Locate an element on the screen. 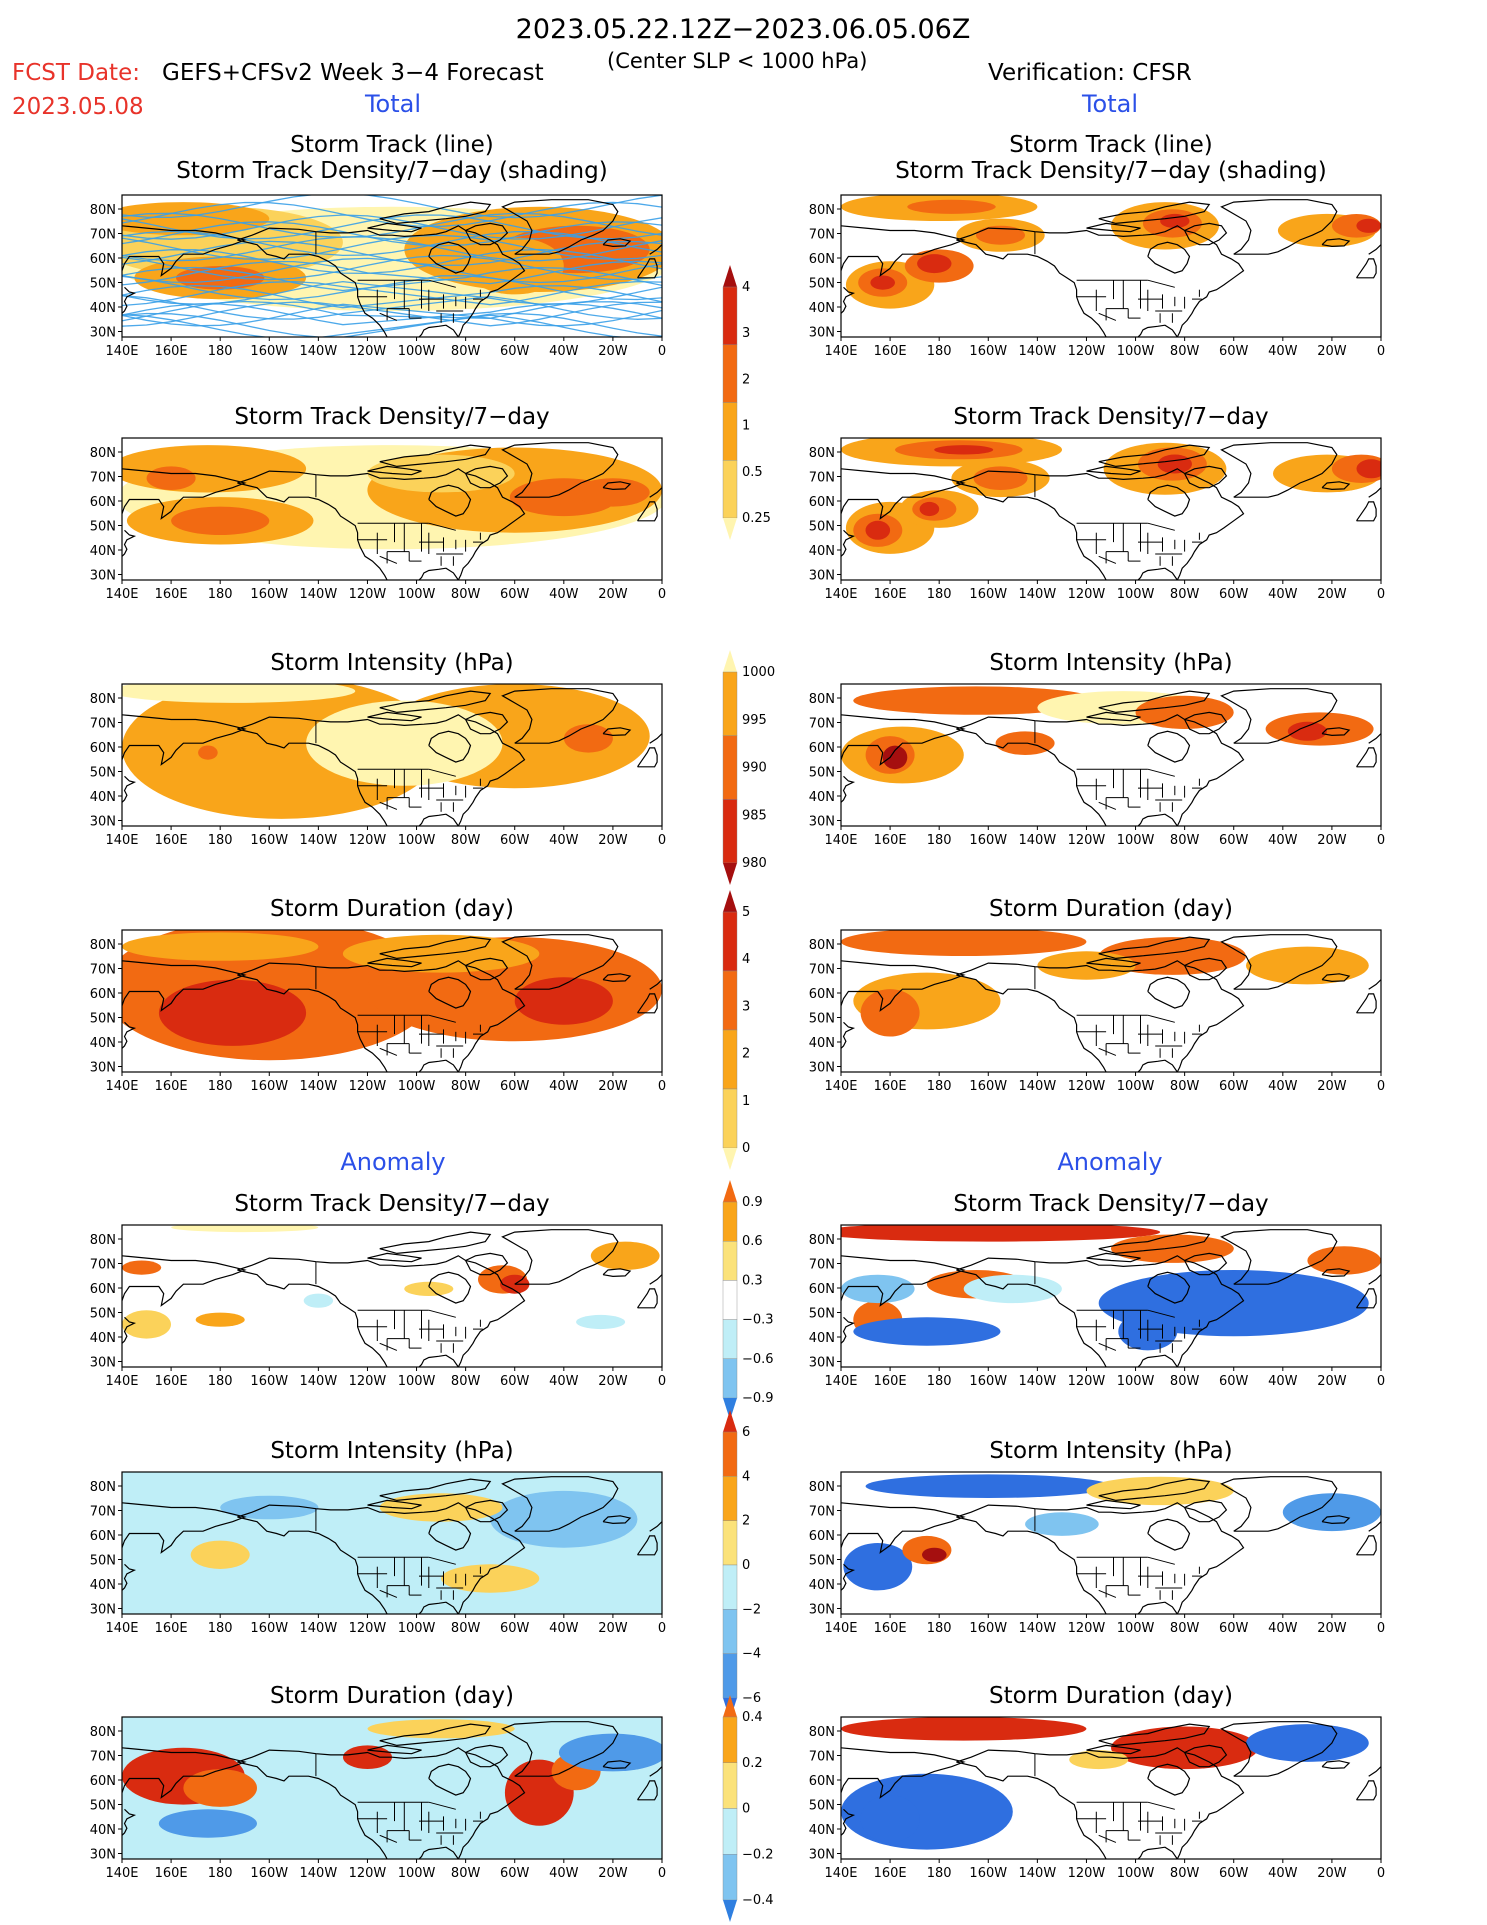  colorbar-label: 980 is located at coordinates (754, 863).